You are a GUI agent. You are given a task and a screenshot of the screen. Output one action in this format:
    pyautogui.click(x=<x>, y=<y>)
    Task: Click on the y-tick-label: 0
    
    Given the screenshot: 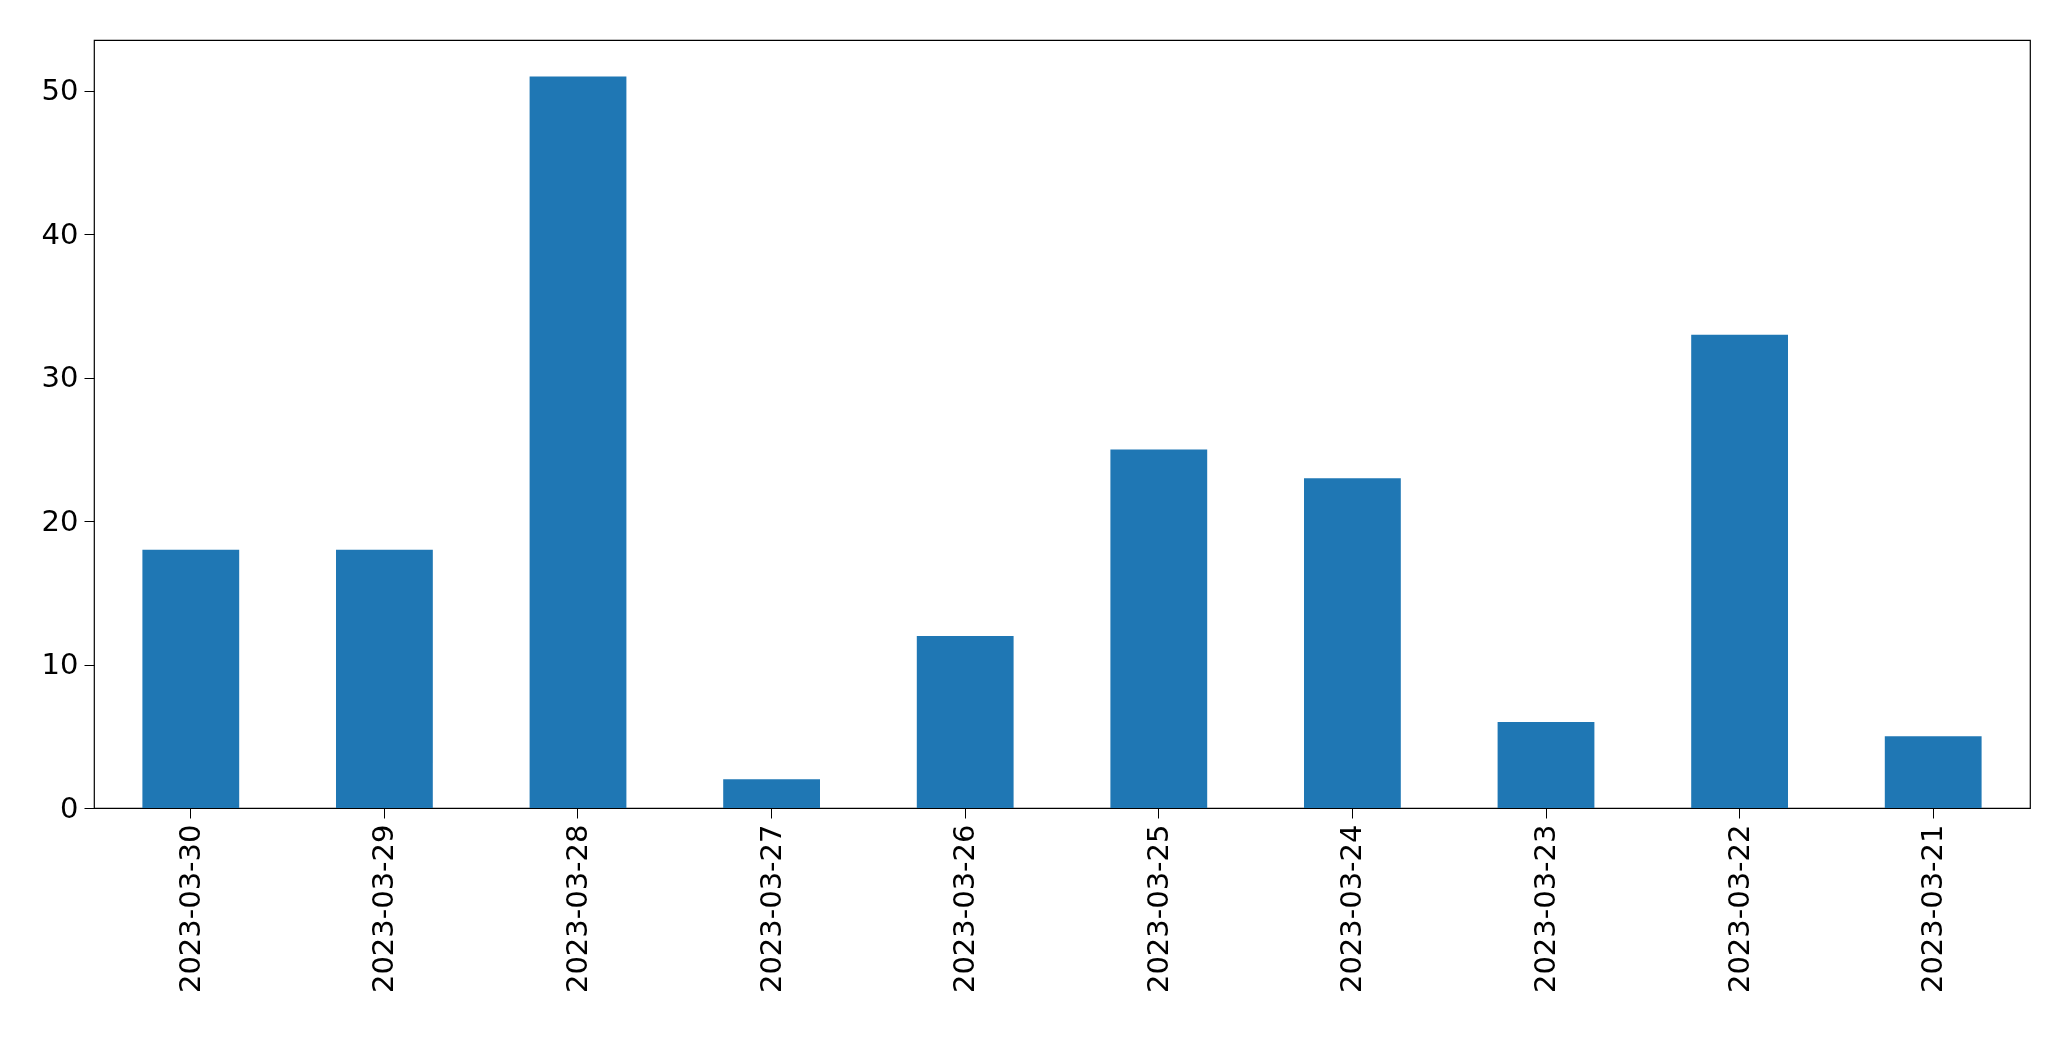 What is the action you would take?
    pyautogui.click(x=69, y=807)
    